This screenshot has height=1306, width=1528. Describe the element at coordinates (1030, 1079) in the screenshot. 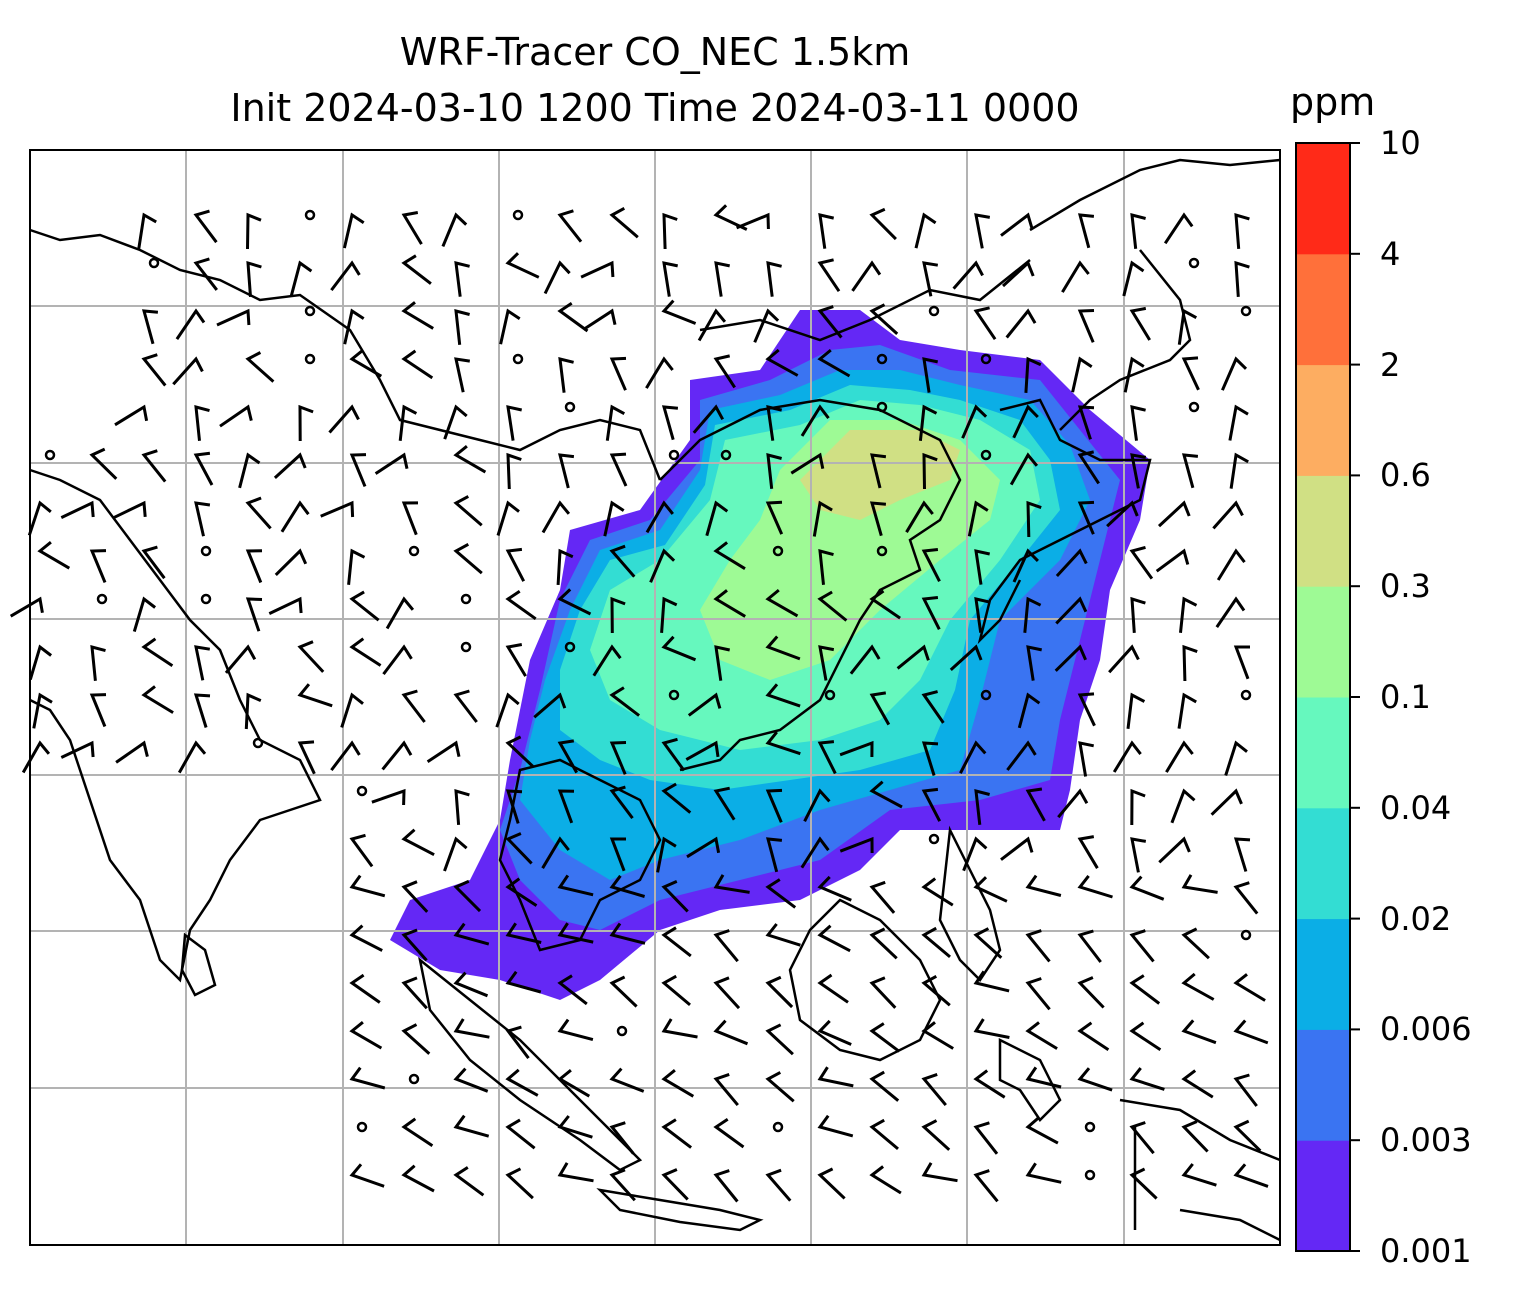

I see `coast-sulawesi` at that location.